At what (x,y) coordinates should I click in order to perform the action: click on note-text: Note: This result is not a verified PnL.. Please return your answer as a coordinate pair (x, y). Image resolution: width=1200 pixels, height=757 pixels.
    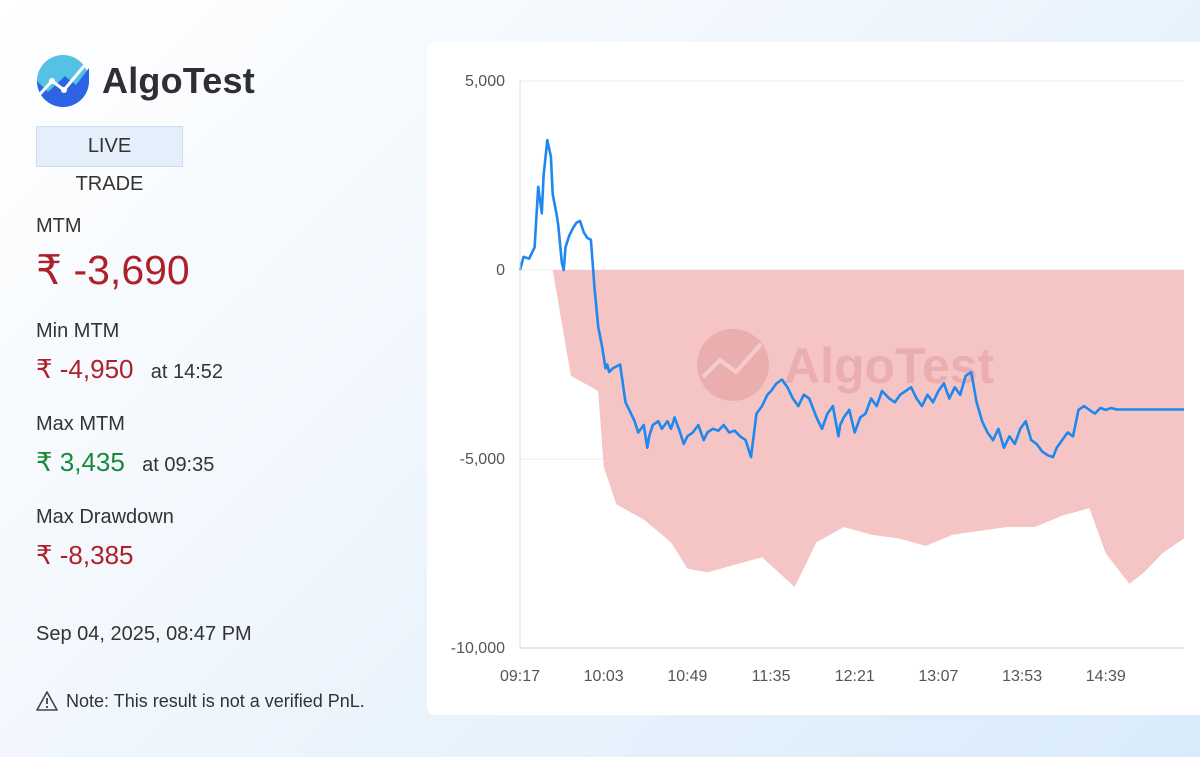
    Looking at the image, I should click on (215, 700).